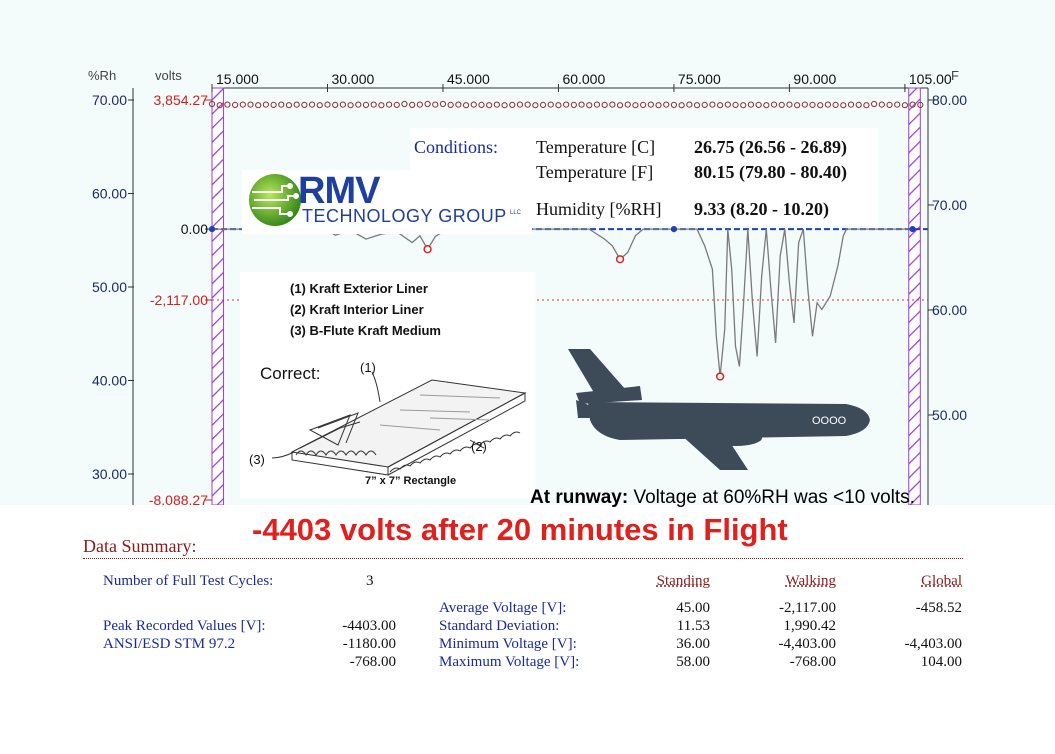 Image resolution: width=1055 pixels, height=754 pixels. I want to click on inset-callout: (3), so click(257, 459).